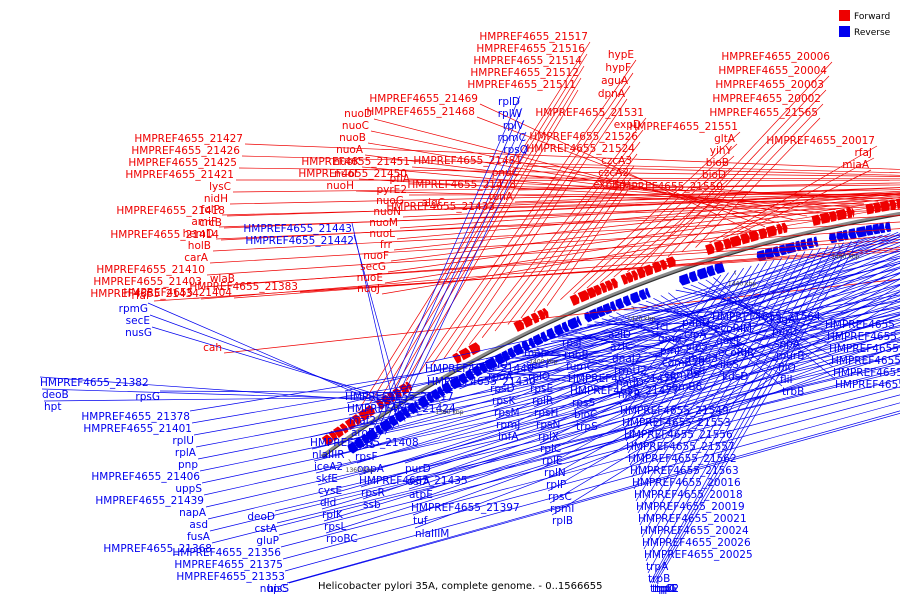 Image resolution: width=900 pixels, height=600 pixels. Describe the element at coordinates (721, 151) in the screenshot. I see `forward-gene-label: yihY` at that location.